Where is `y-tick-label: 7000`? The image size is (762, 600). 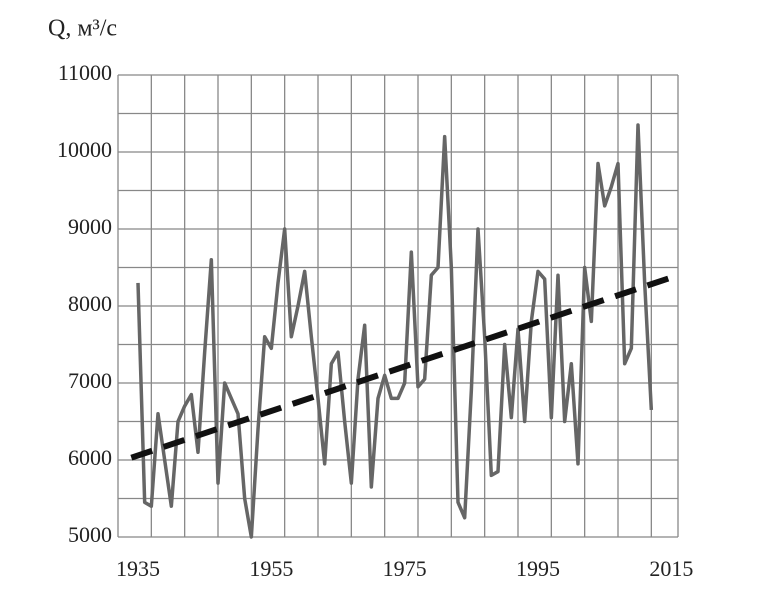
y-tick-label: 7000 is located at coordinates (90, 380).